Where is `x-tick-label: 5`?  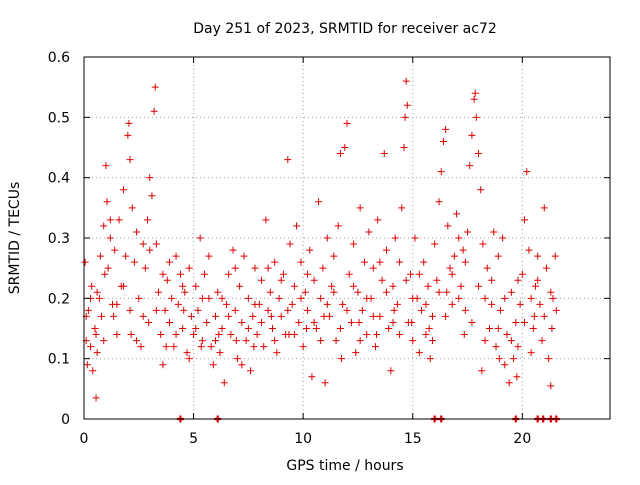
x-tick-label: 5 is located at coordinates (193, 439).